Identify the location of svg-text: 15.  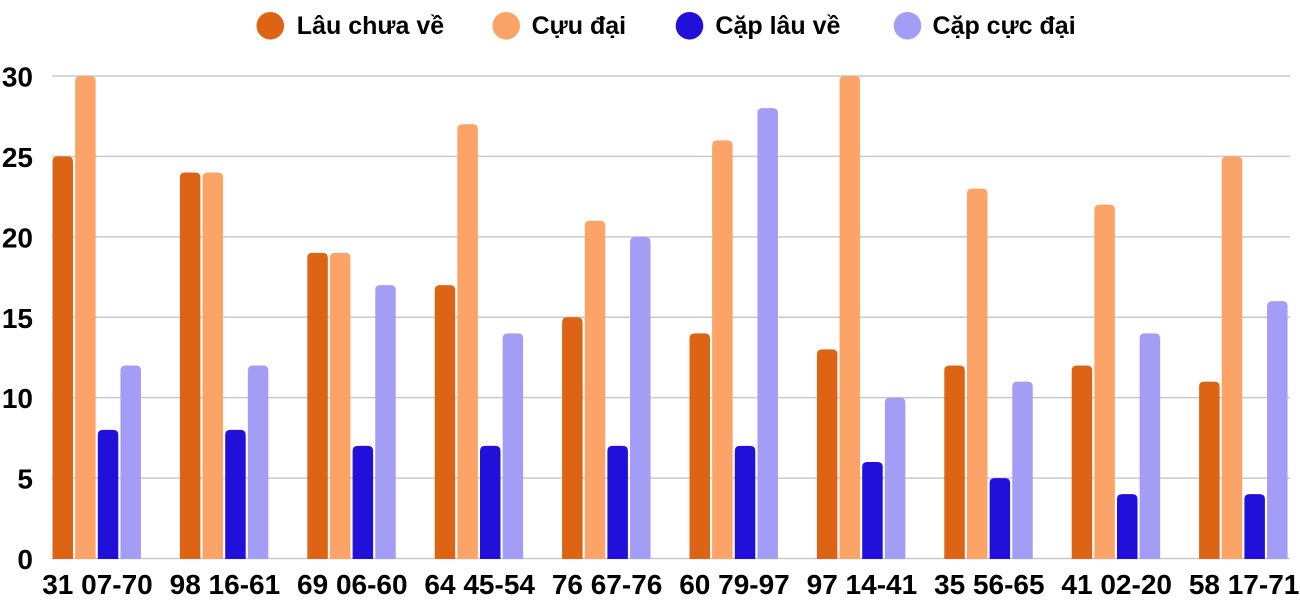
(17, 318).